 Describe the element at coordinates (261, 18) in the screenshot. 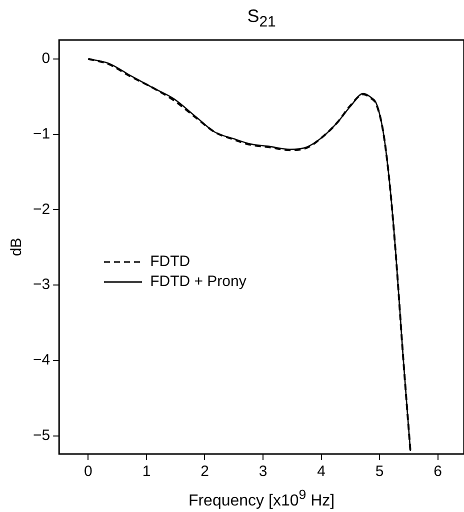

I see `chart-title: S$_{21}$` at that location.